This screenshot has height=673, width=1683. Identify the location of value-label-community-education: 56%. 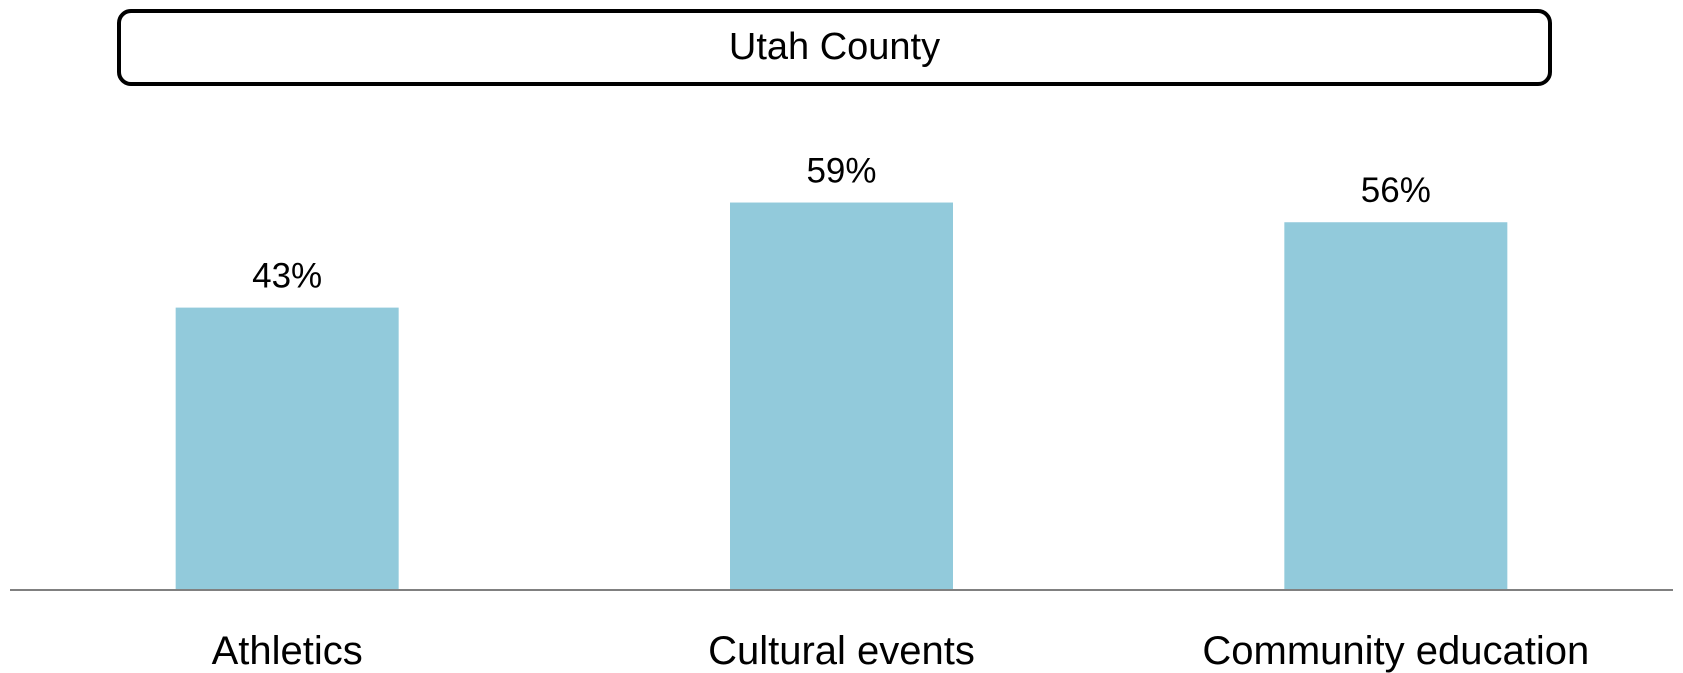
(1396, 190).